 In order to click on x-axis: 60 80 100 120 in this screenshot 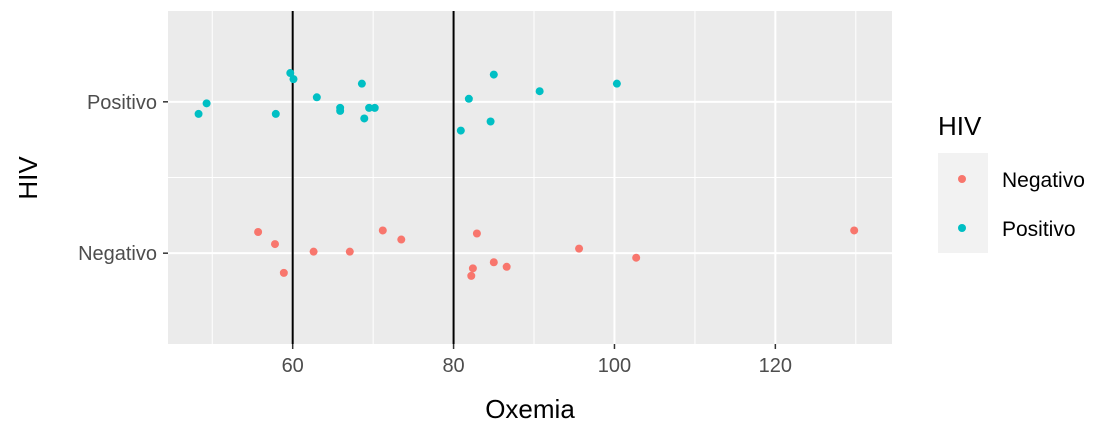, I will do `click(537, 360)`.